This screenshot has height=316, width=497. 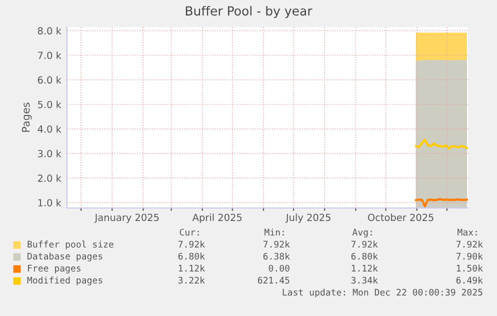 I want to click on x-tick-label: April 2025, so click(x=217, y=218).